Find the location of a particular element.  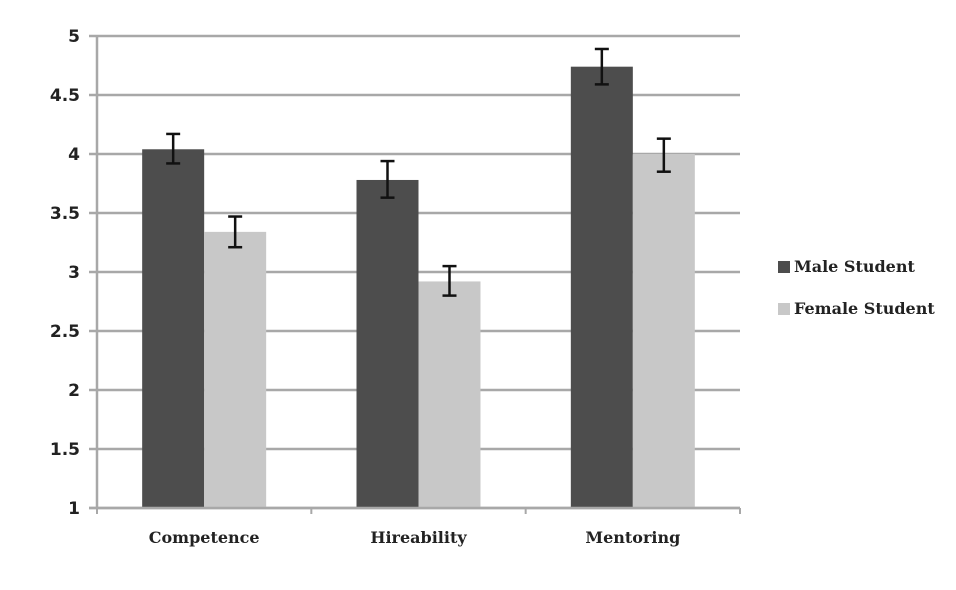

y-tick-label: 3.5 is located at coordinates (65, 214).